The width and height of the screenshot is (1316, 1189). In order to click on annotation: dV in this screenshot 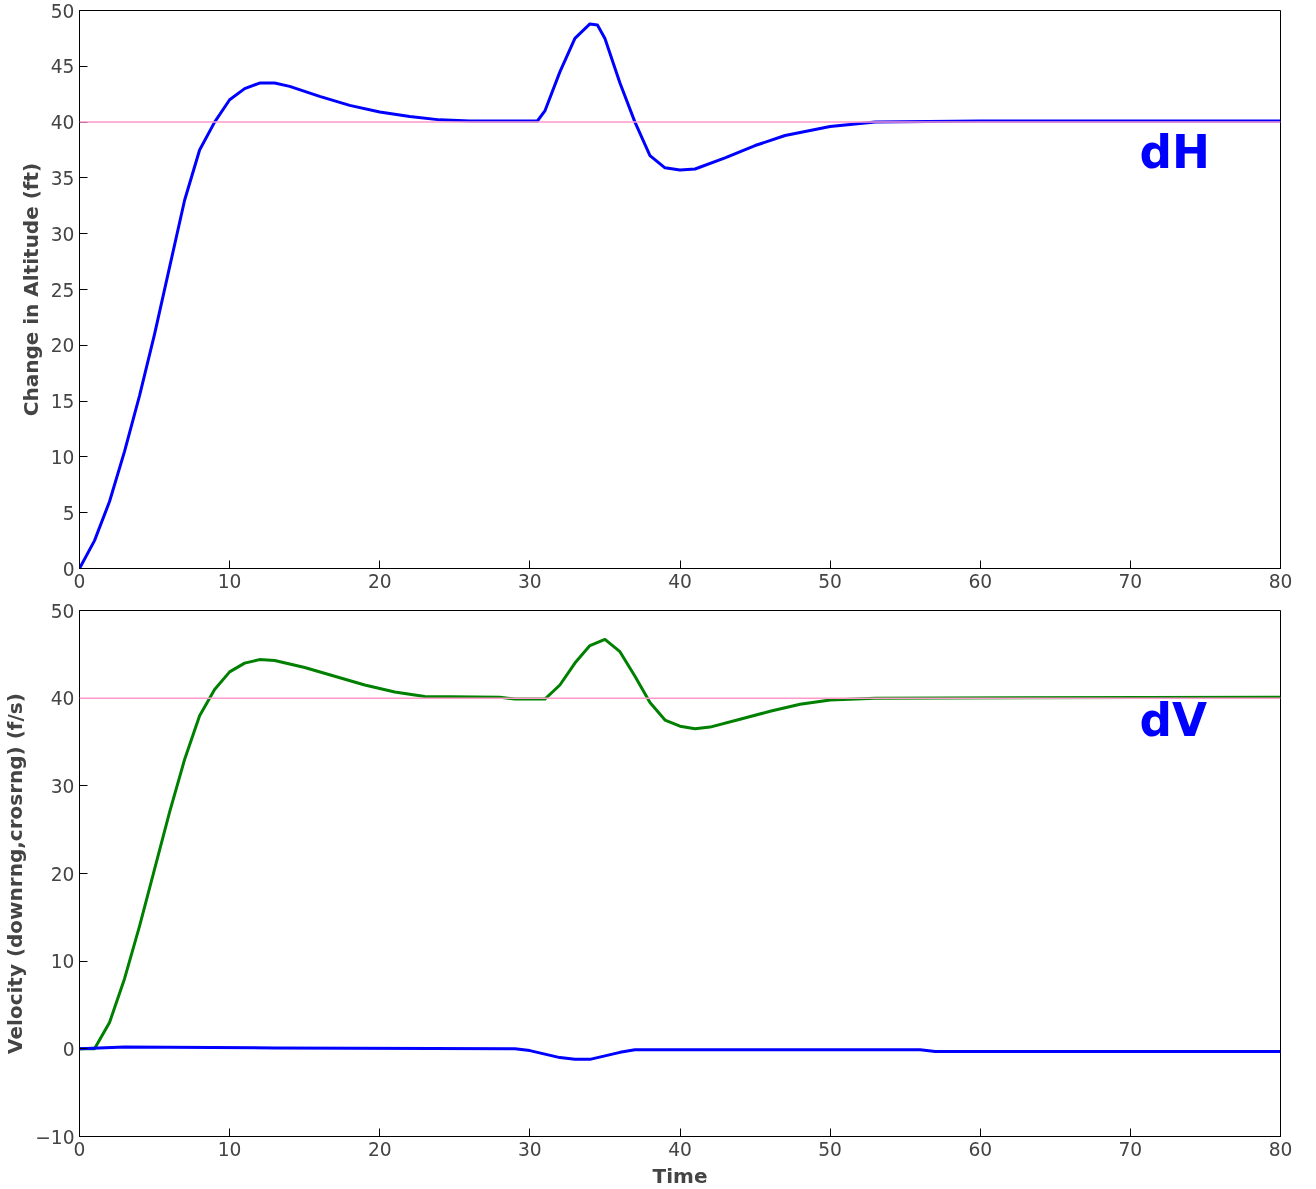, I will do `click(1173, 720)`.